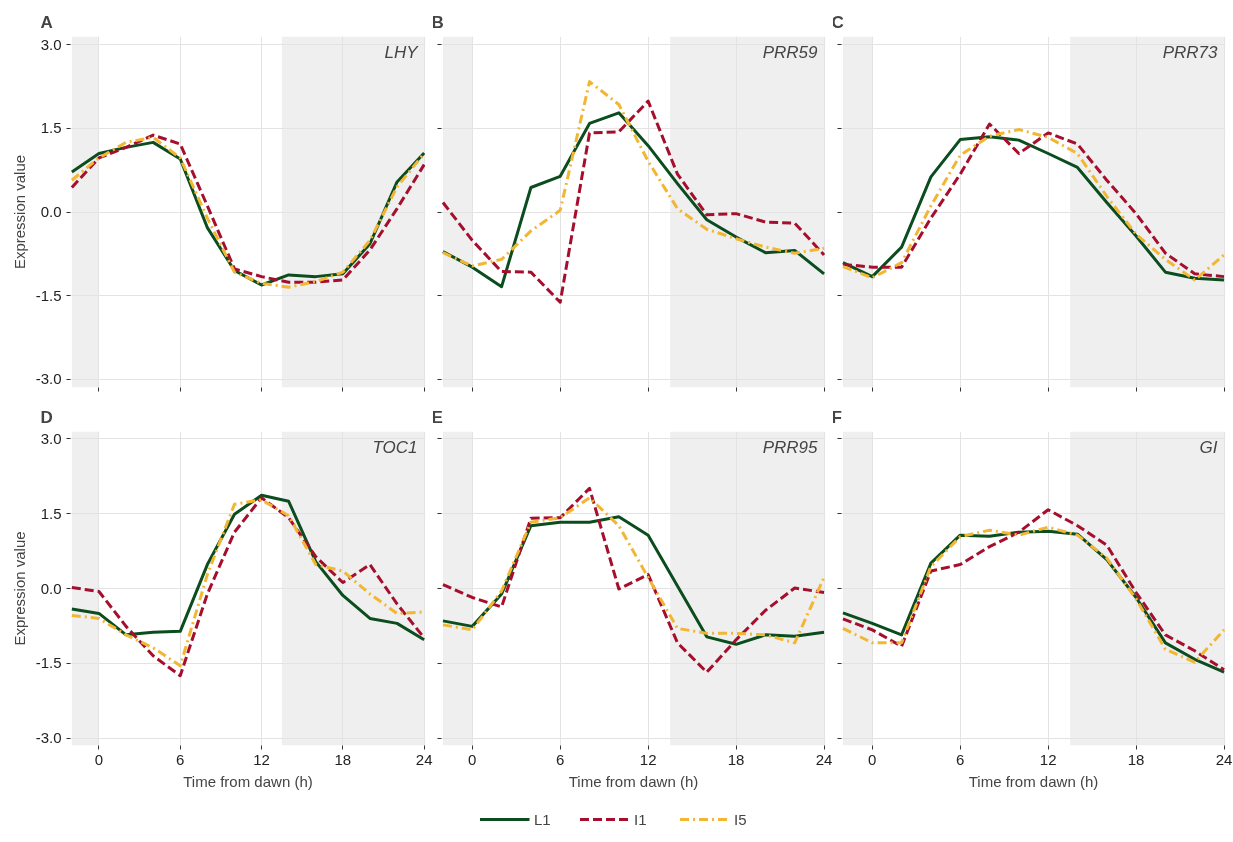 Image resolution: width=1233 pixels, height=842 pixels. What do you see at coordinates (790, 447) in the screenshot?
I see `annotation: PRR95` at bounding box center [790, 447].